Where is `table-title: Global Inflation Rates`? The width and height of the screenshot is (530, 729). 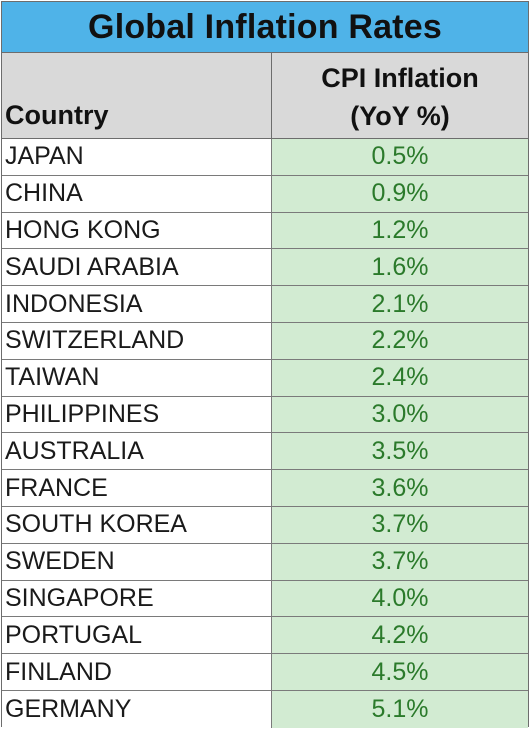 table-title: Global Inflation Rates is located at coordinates (265, 26).